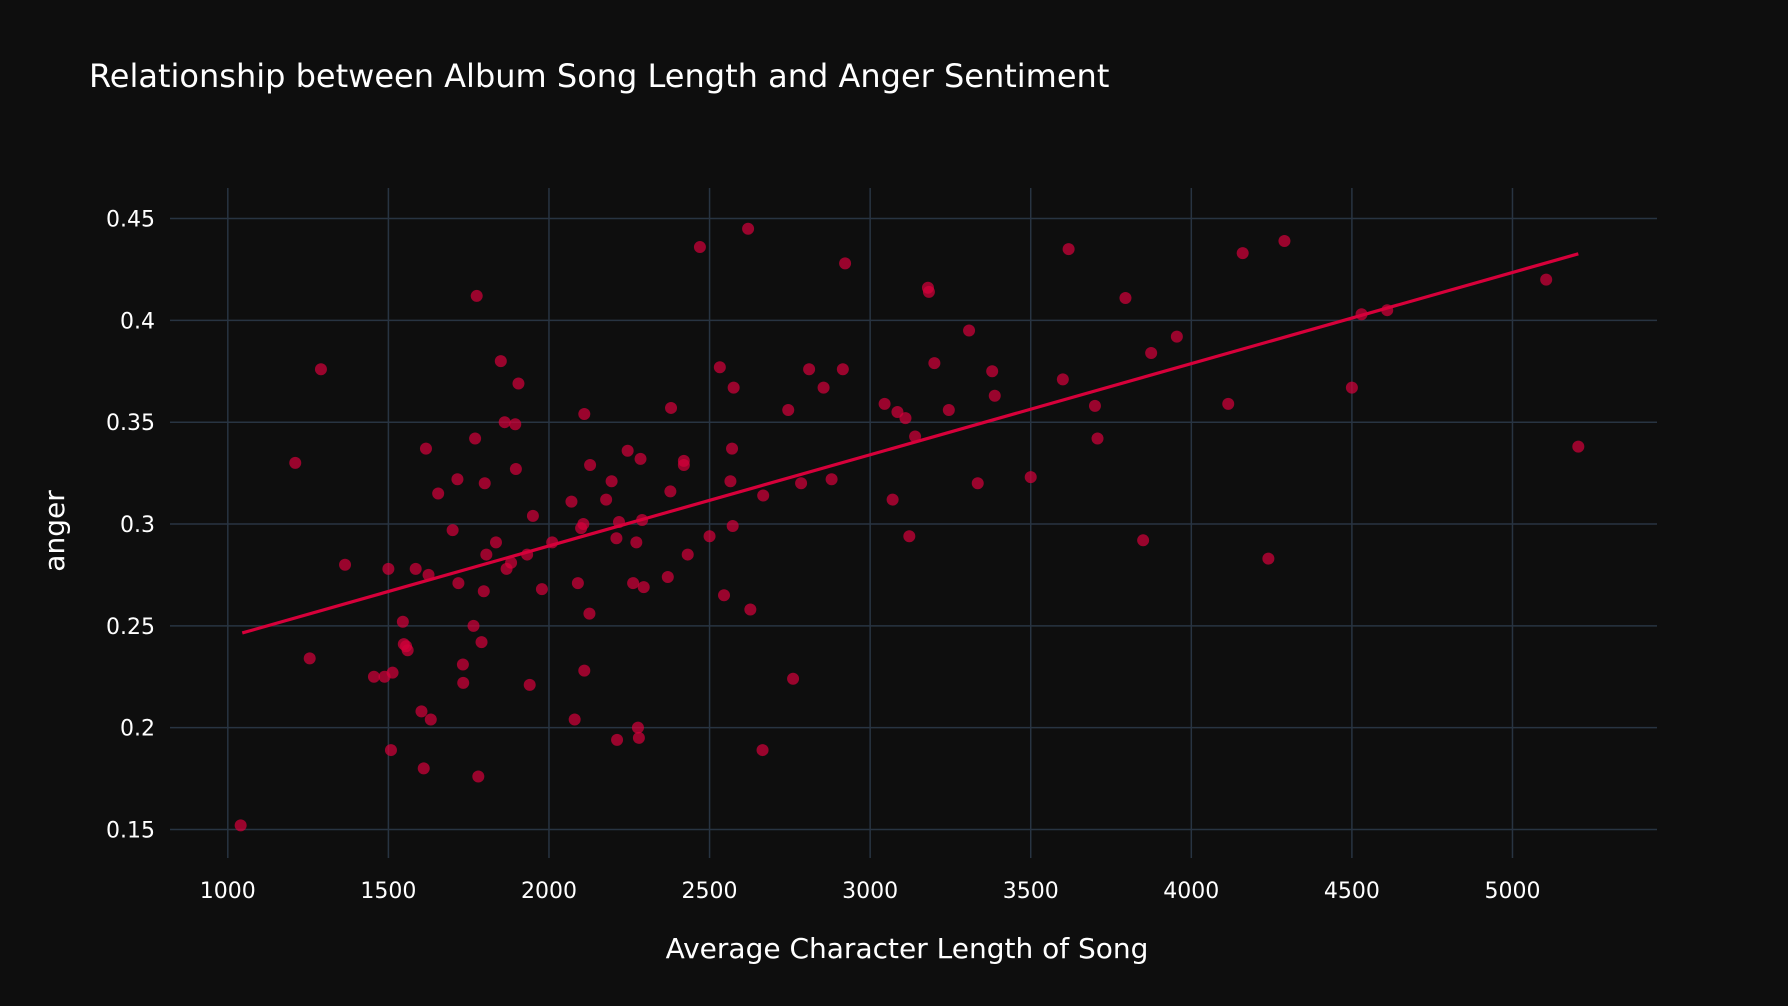 This screenshot has width=1788, height=1006. Describe the element at coordinates (137, 525) in the screenshot. I see `y-tick-label: 0.3` at that location.